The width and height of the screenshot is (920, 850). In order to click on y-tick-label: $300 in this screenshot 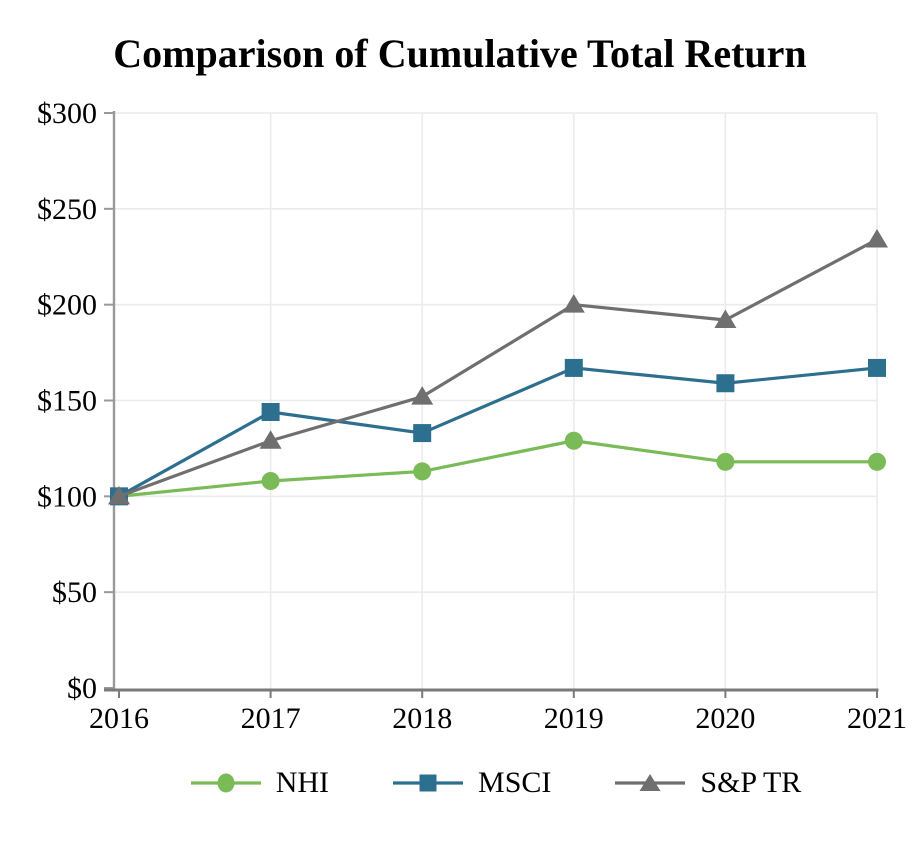, I will do `click(67, 113)`.